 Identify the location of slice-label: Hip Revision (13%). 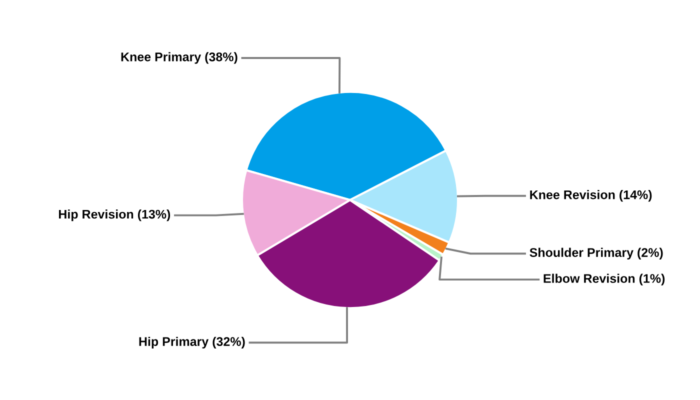
(114, 215).